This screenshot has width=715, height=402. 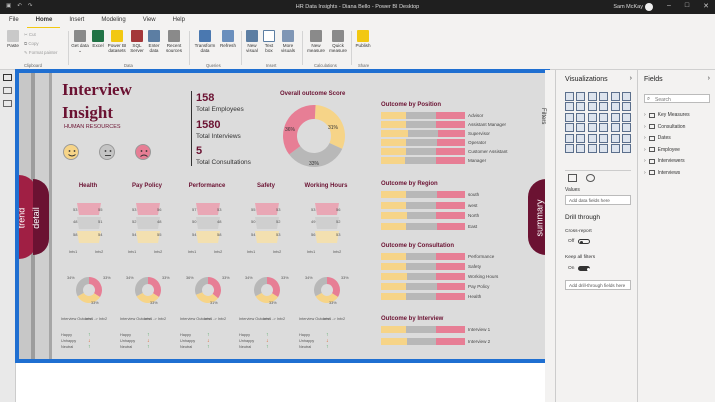 I want to click on region-bar-row, so click(x=423, y=215).